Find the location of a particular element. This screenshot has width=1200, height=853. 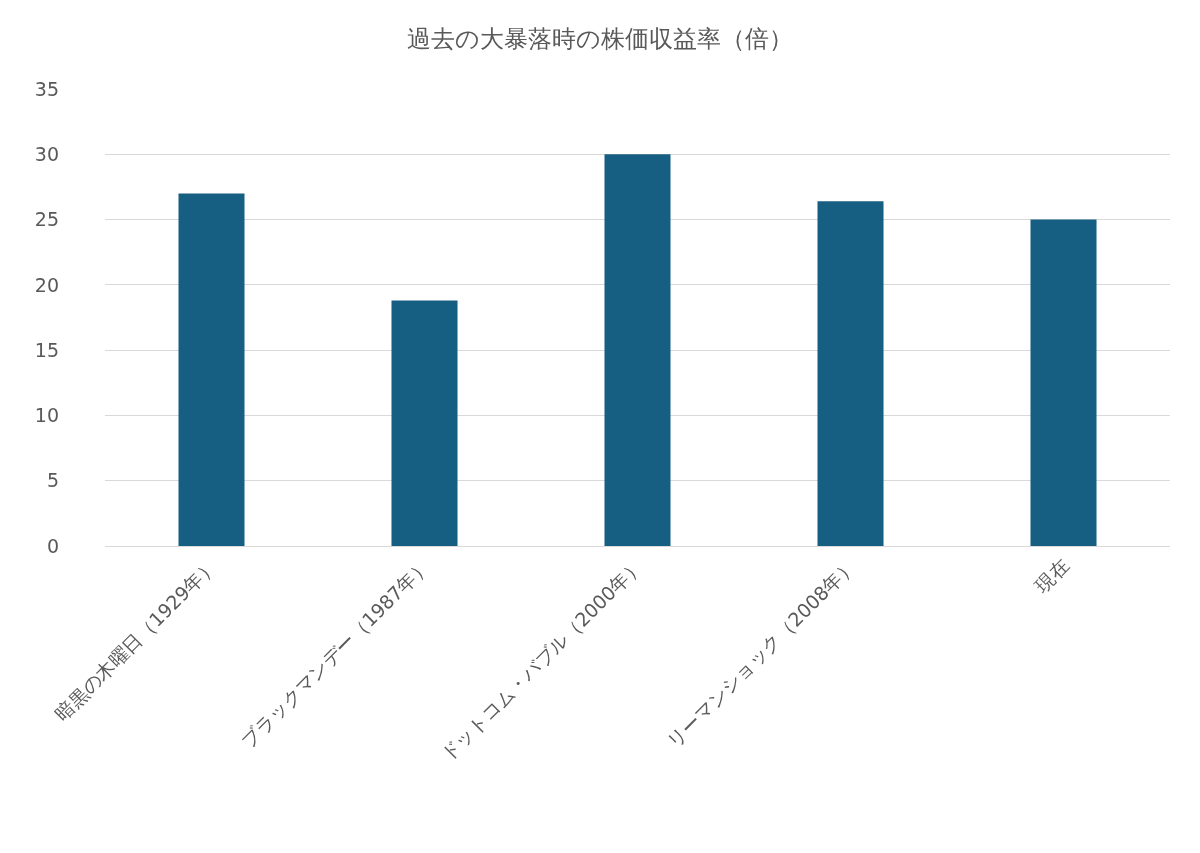

y-tick-label: 10 is located at coordinates (46, 415).